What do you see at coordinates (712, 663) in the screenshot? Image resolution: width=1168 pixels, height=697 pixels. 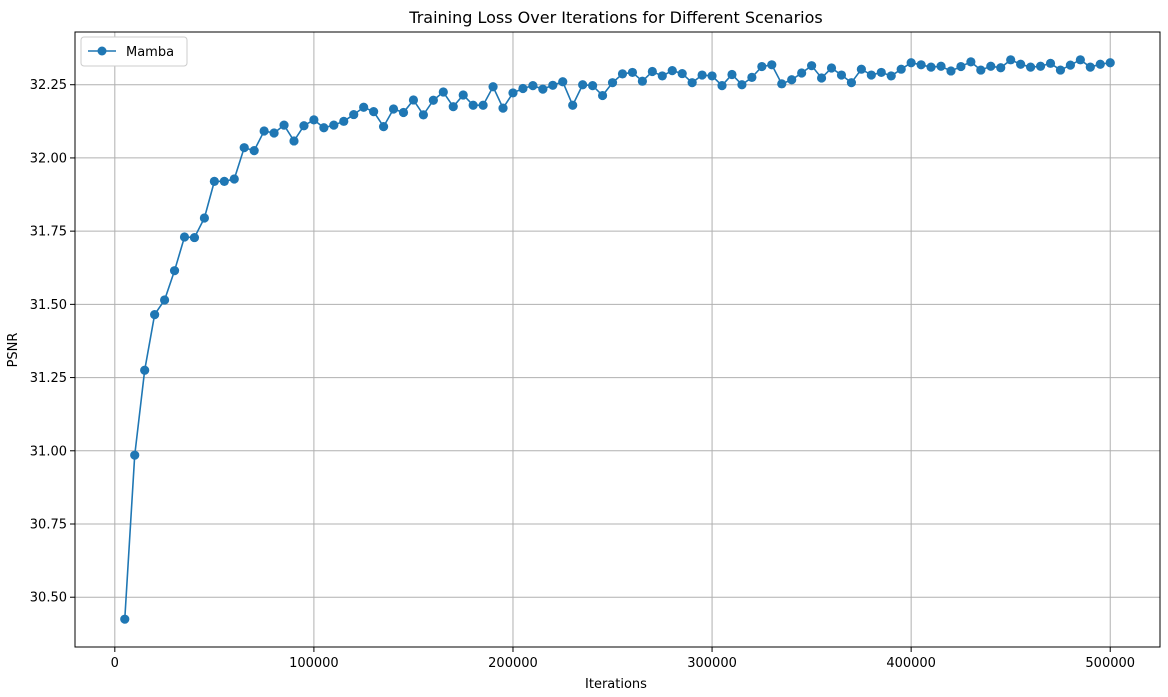 I see `x-tick-label: 300000` at bounding box center [712, 663].